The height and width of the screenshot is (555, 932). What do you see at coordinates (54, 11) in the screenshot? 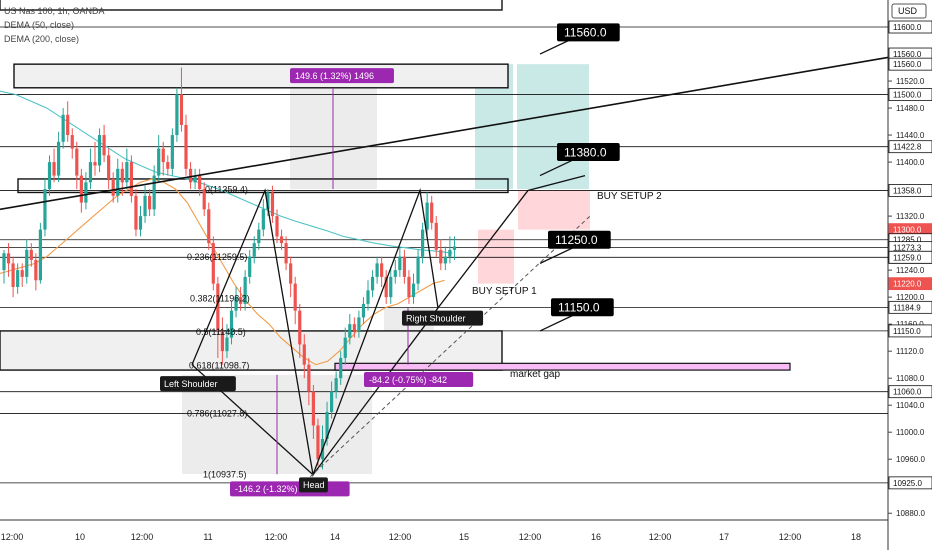
I see `symbol-title: US Nas 100, 1h, OANDA` at bounding box center [54, 11].